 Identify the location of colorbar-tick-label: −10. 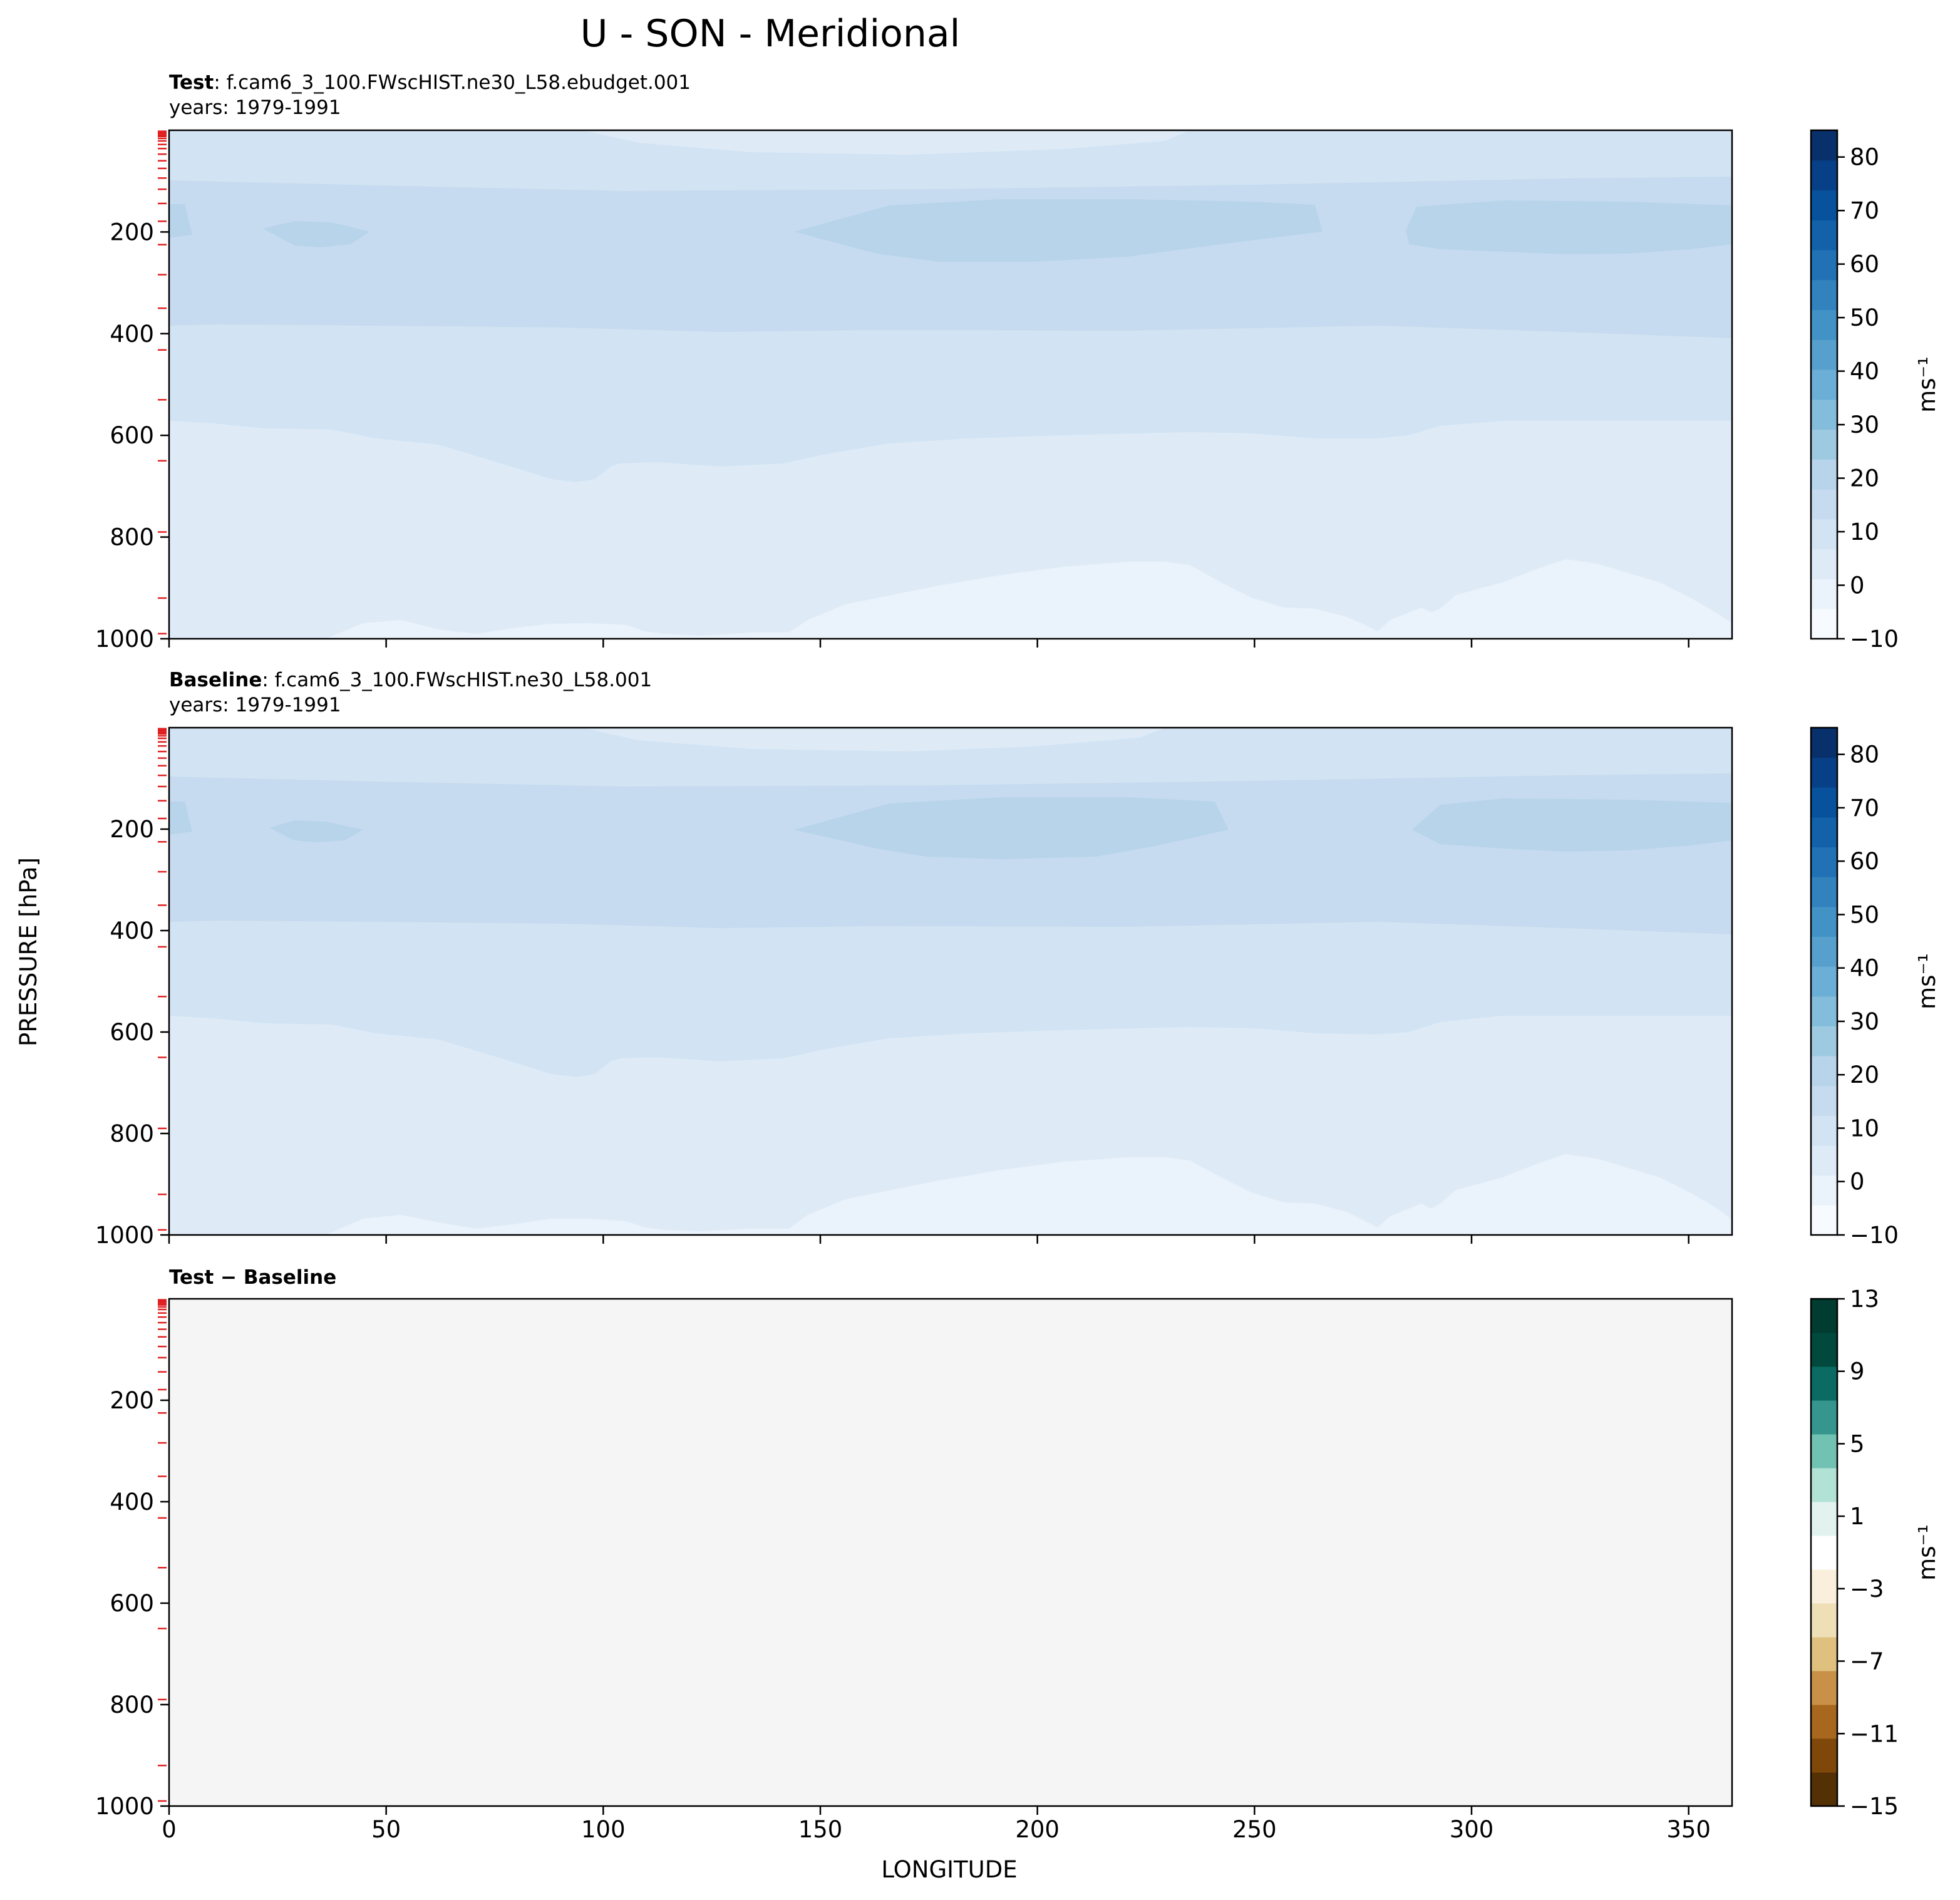
(1874, 1235).